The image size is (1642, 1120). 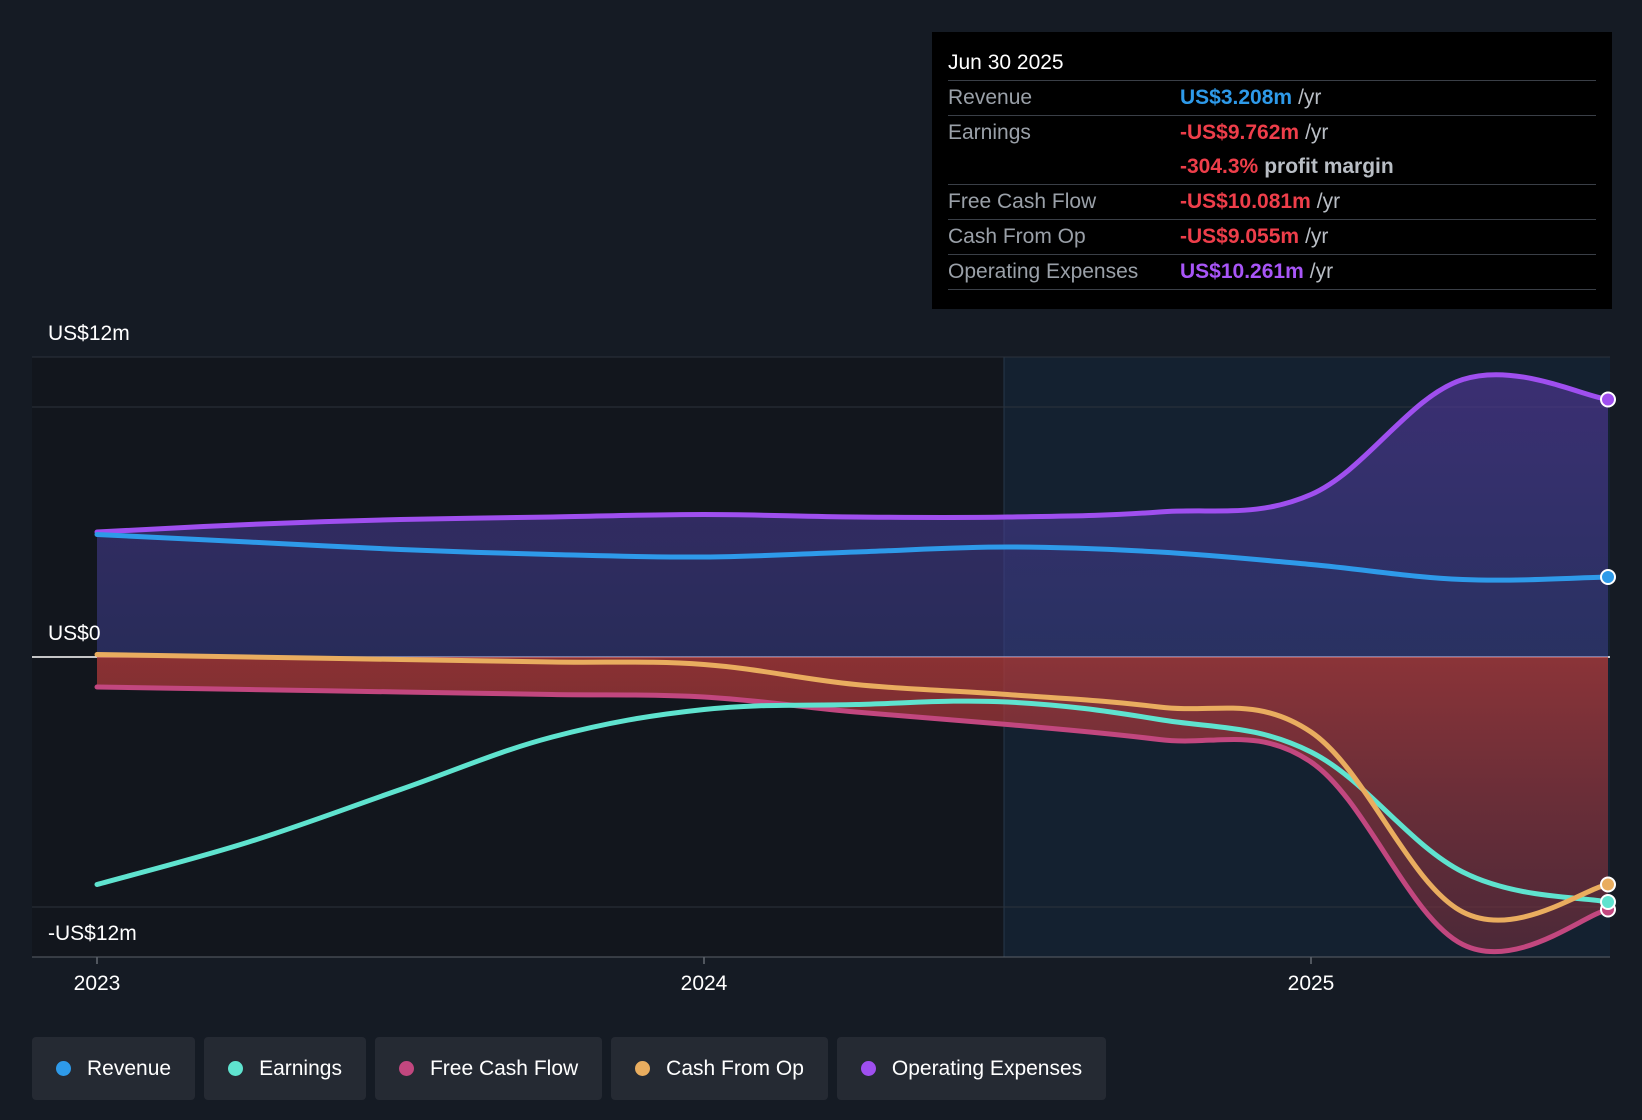 I want to click on legend-item-earnings: Earnings, so click(x=285, y=1068).